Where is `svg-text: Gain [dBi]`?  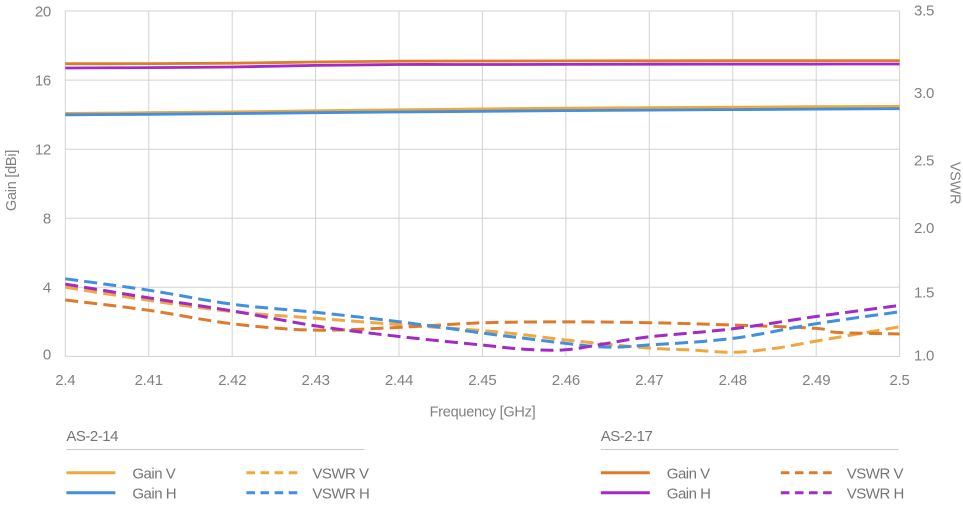
svg-text: Gain [dBi] is located at coordinates (12, 180).